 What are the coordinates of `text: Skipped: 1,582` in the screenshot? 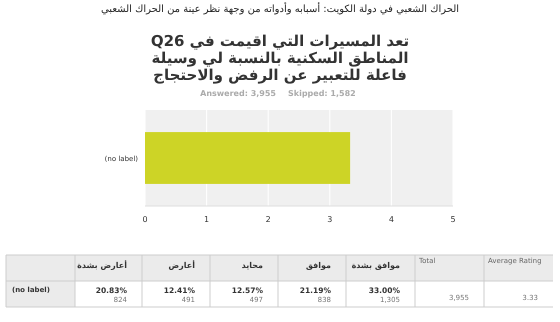 It's located at (322, 93).